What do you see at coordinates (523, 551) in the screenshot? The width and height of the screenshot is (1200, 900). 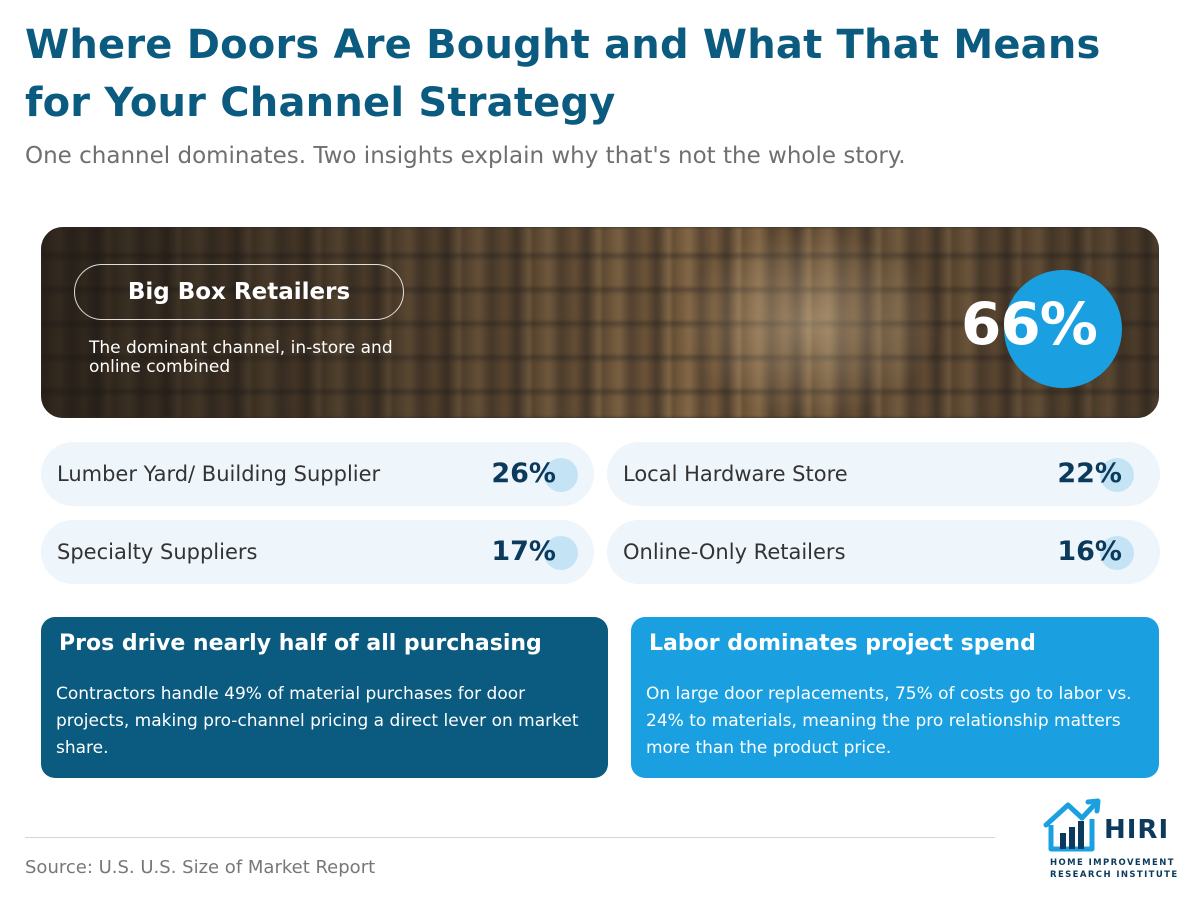 I see `channel-stat-value: 17%` at bounding box center [523, 551].